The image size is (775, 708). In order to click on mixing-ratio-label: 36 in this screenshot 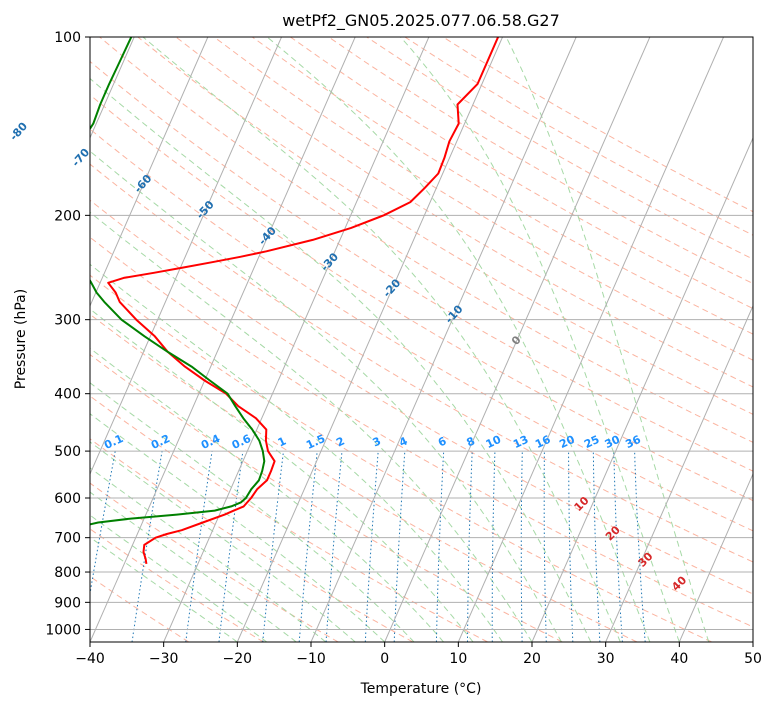, I will do `click(633, 442)`.